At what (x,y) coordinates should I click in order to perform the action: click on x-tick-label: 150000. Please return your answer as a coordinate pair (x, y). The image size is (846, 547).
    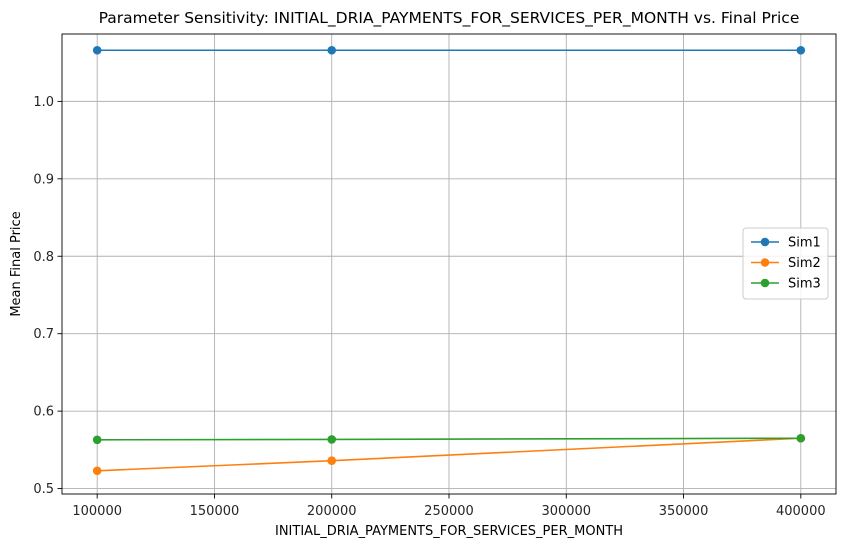
    Looking at the image, I should click on (215, 511).